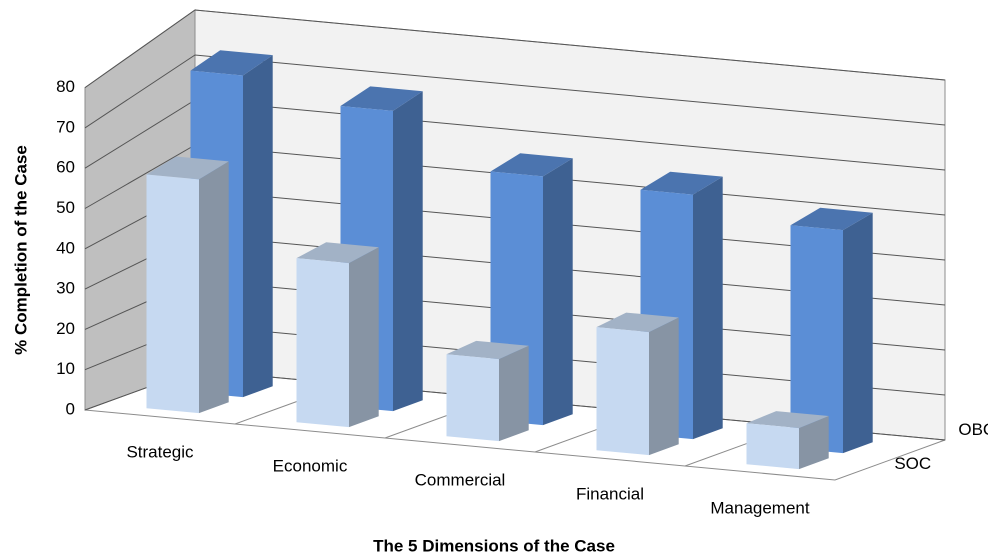 The width and height of the screenshot is (988, 560). Describe the element at coordinates (494, 545) in the screenshot. I see `x-axis-title: The 5 Dimensions of the Case` at that location.